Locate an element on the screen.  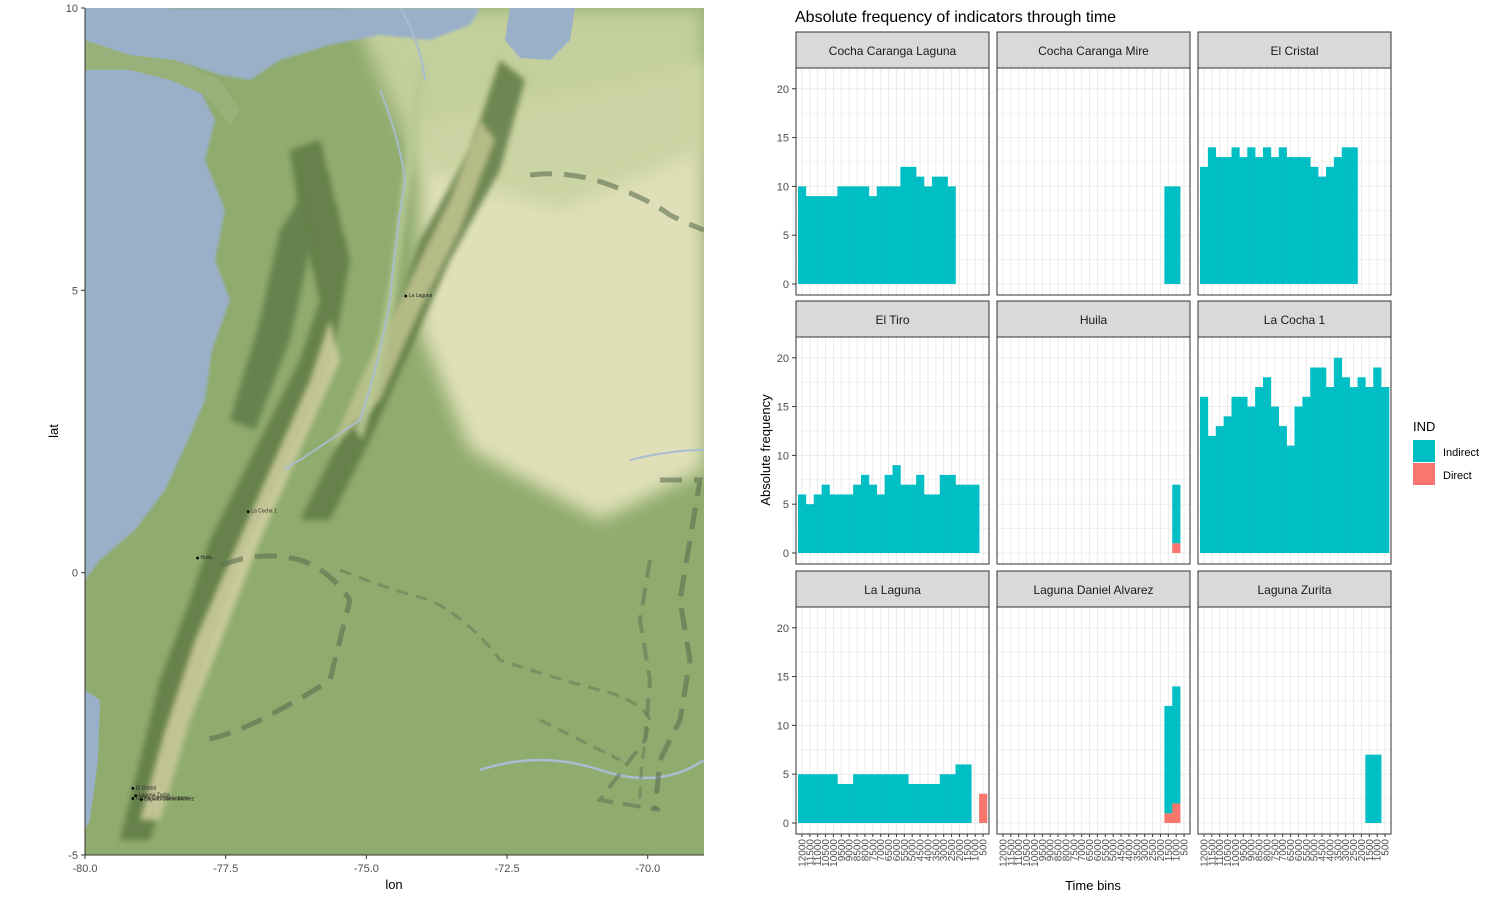
chart-y-axis-label: Absolute frequency is located at coordinates (765, 450).